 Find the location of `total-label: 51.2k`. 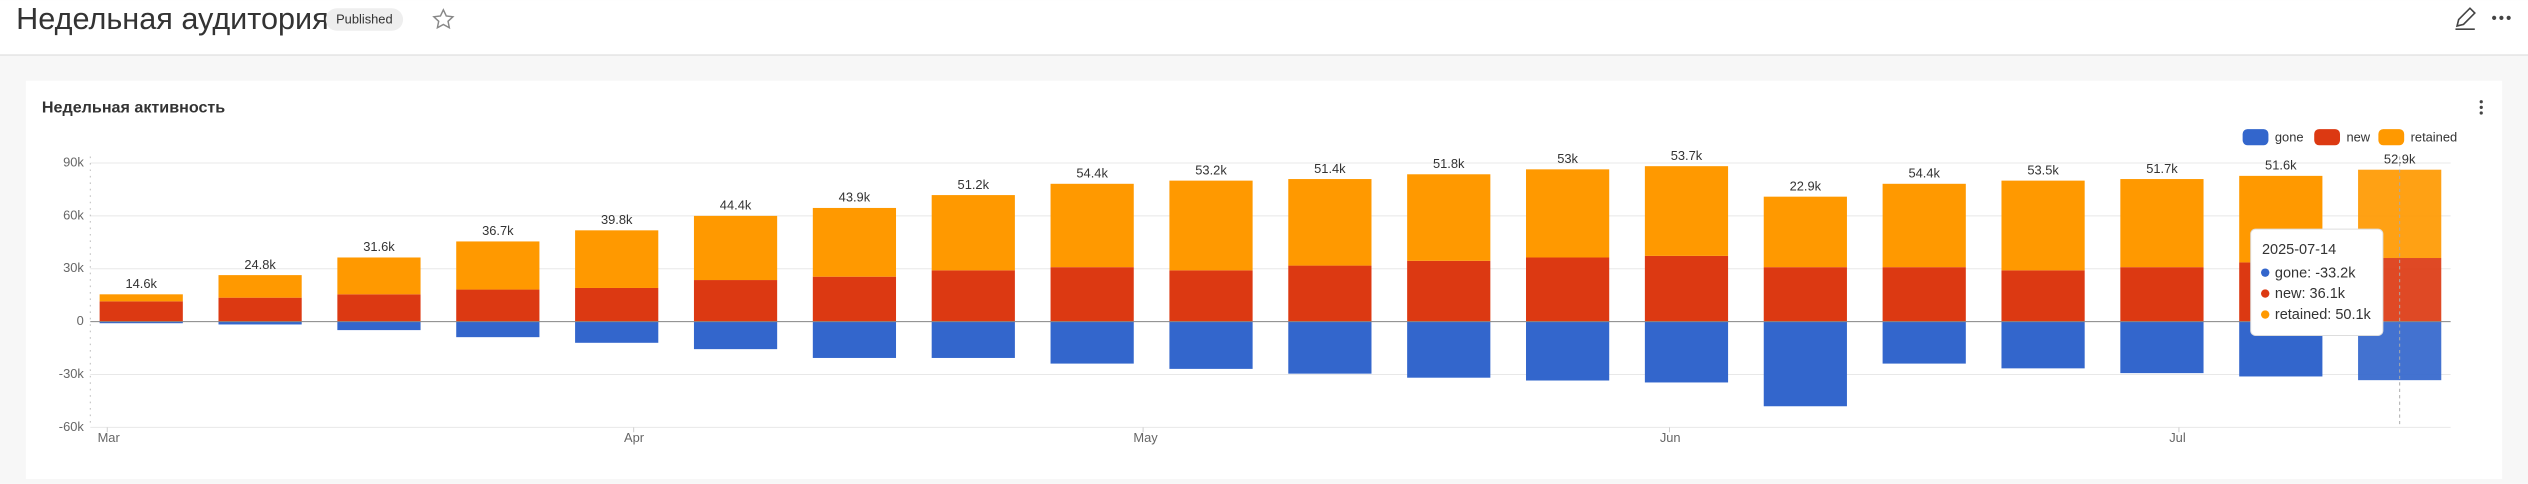

total-label: 51.2k is located at coordinates (974, 184).